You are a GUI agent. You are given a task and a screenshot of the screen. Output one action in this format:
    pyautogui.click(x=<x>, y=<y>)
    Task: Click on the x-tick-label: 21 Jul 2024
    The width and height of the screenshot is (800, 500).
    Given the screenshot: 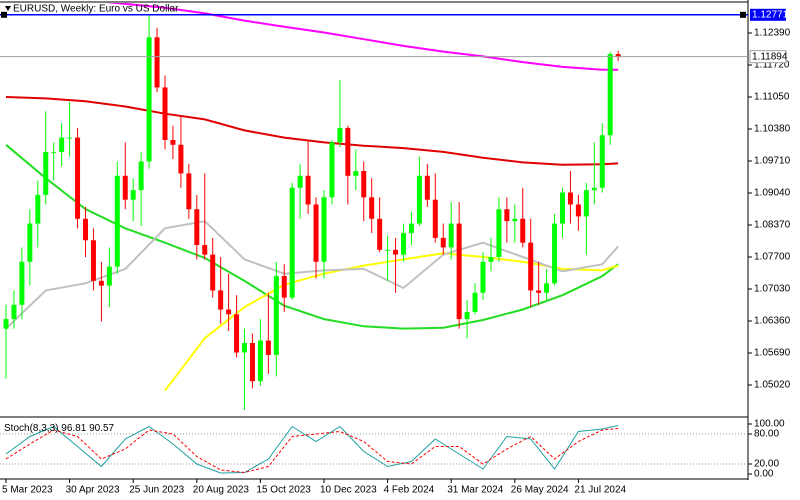 What is the action you would take?
    pyautogui.click(x=600, y=490)
    